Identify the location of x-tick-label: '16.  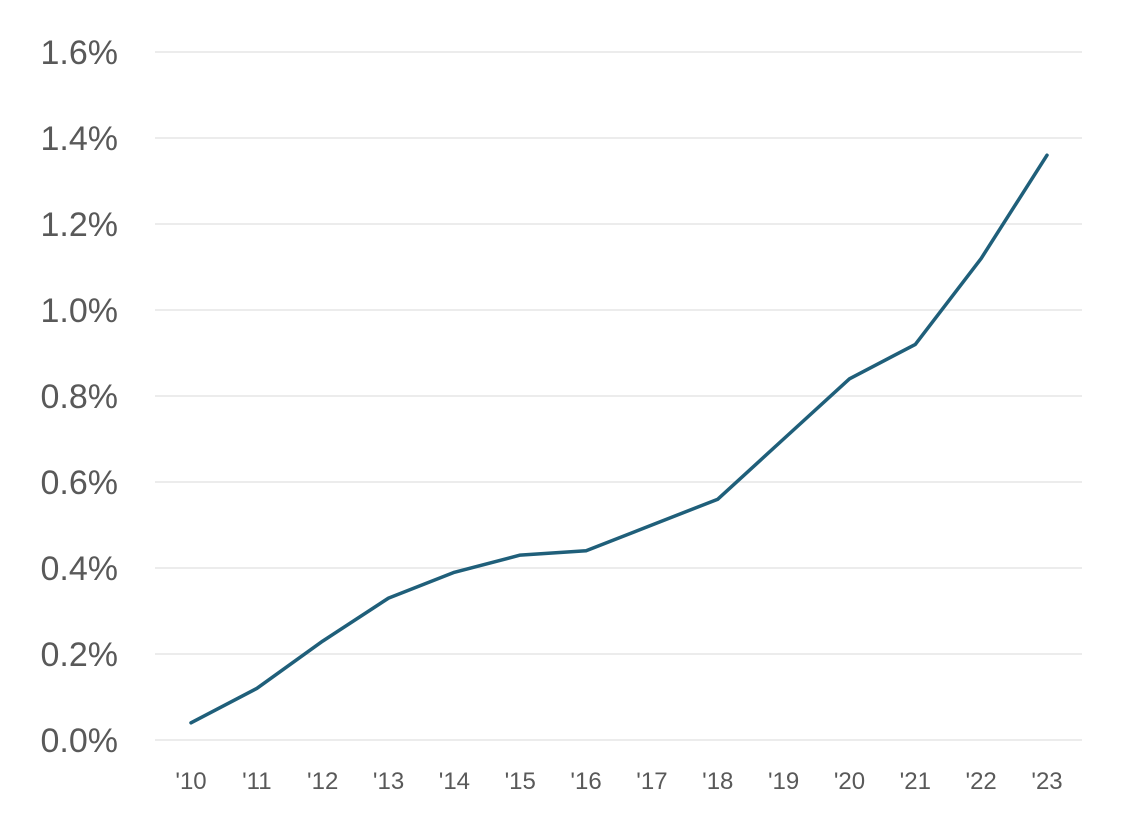
(585, 781).